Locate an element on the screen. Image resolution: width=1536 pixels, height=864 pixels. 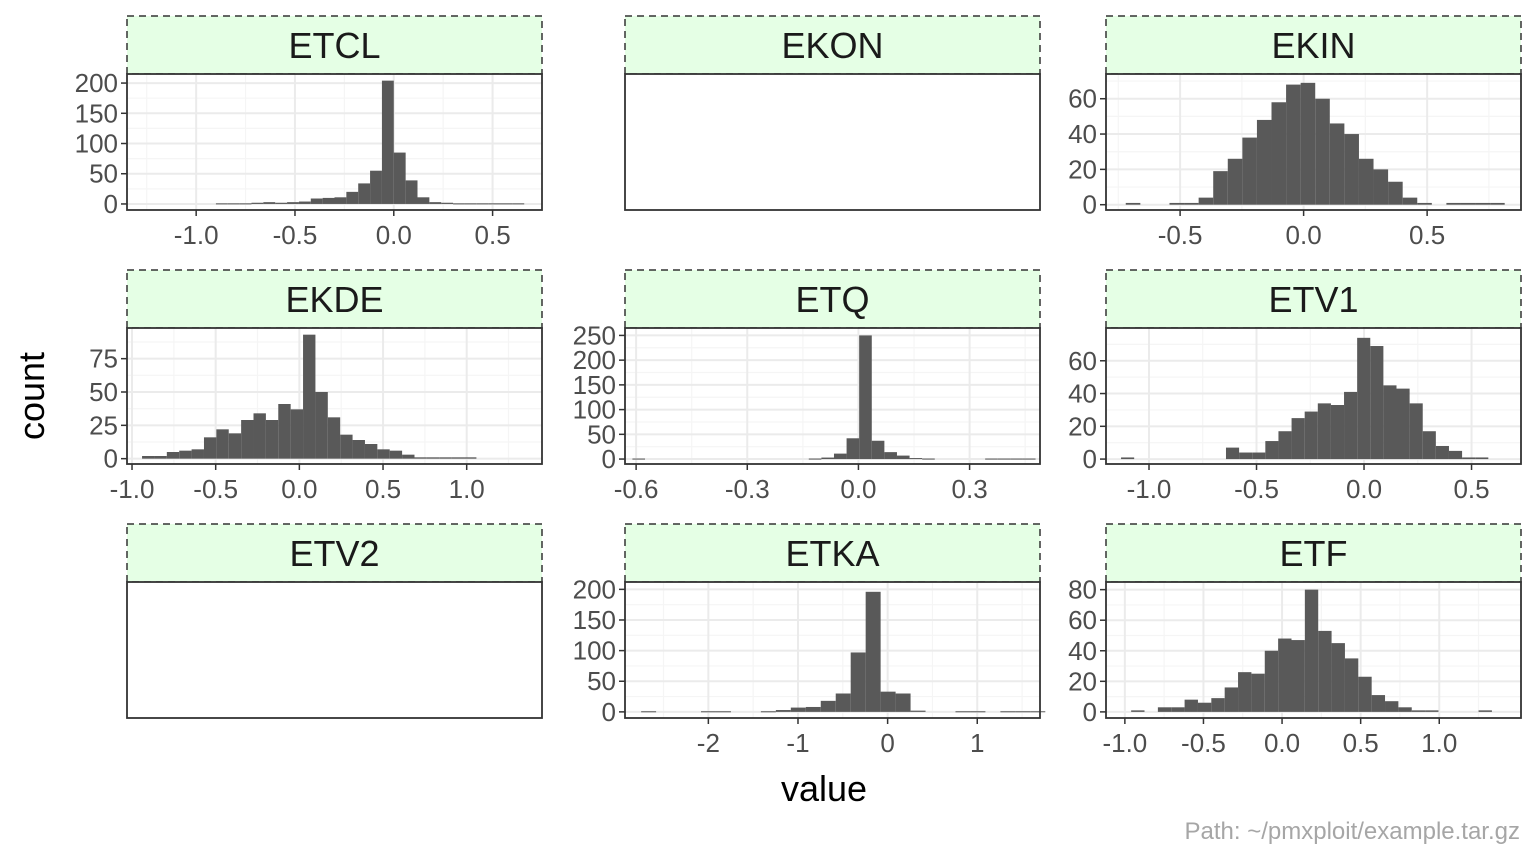
x-axis-title: value is located at coordinates (824, 788).